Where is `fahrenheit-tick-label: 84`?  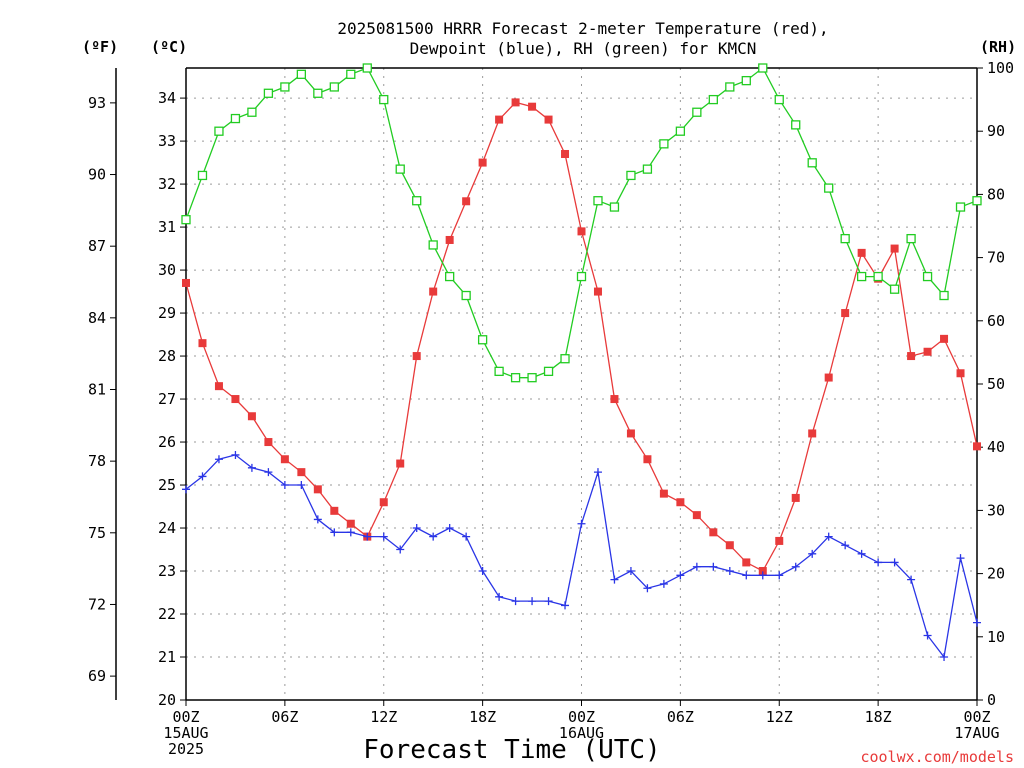 fahrenheit-tick-label: 84 is located at coordinates (97, 318).